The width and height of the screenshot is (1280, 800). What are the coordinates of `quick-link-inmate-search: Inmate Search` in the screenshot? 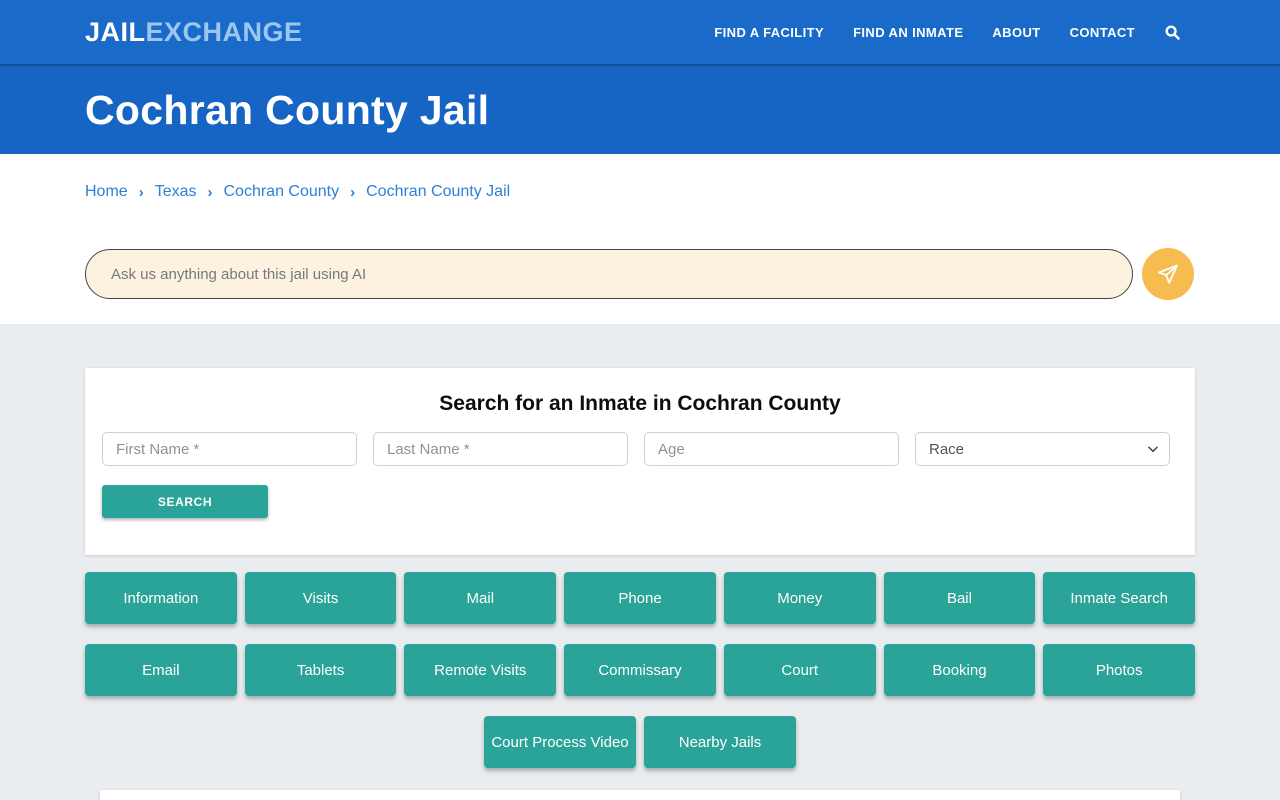 It's located at (1119, 598).